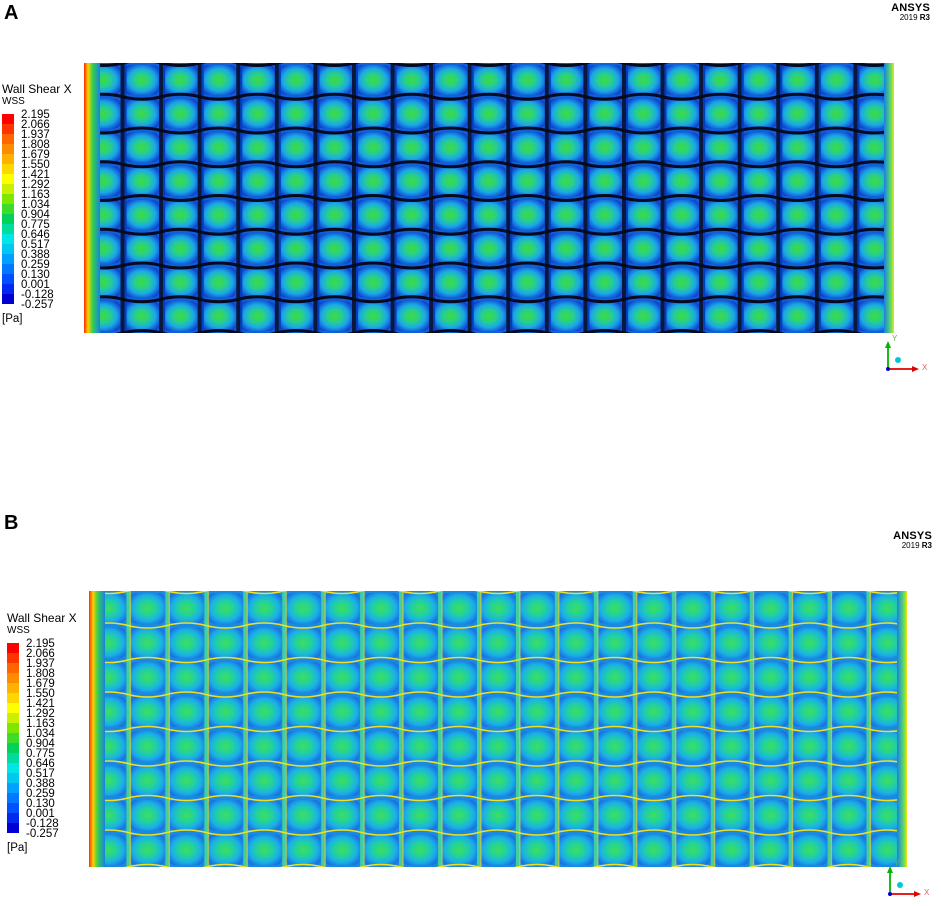 This screenshot has width=941, height=906. What do you see at coordinates (97, 729) in the screenshot?
I see `inlet-edge` at bounding box center [97, 729].